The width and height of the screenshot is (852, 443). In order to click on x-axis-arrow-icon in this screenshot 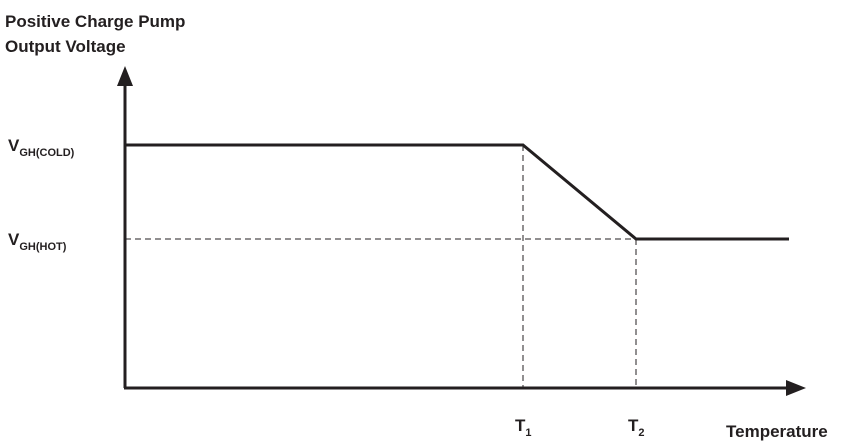, I will do `click(796, 388)`.